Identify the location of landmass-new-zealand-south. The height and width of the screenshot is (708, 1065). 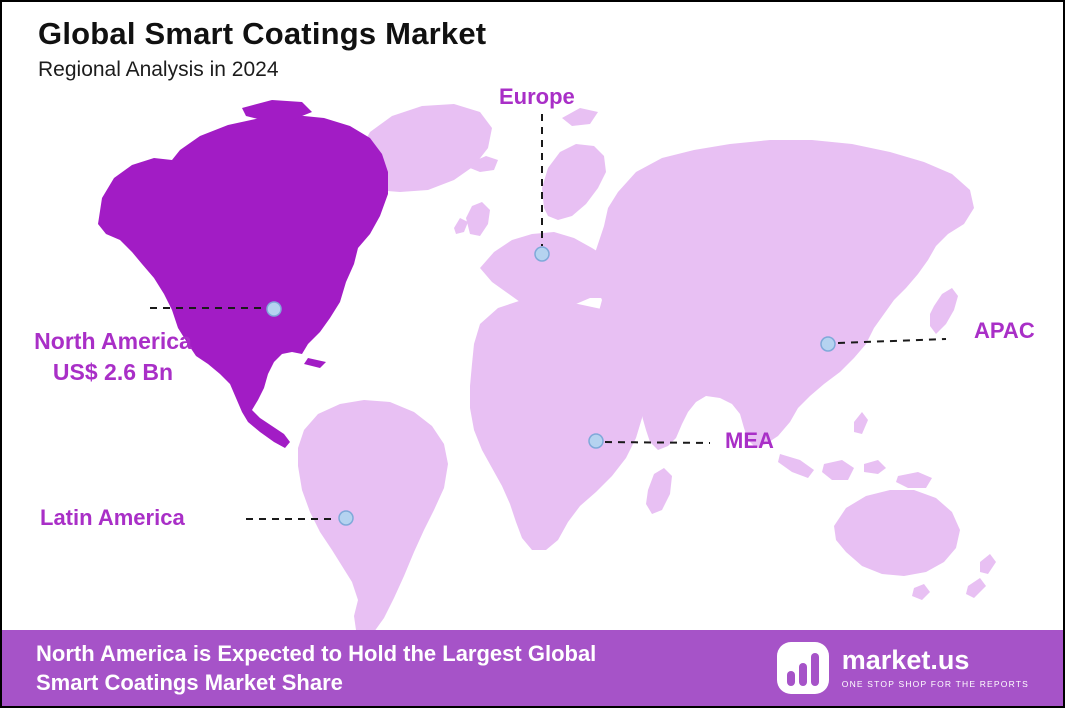
(976, 588).